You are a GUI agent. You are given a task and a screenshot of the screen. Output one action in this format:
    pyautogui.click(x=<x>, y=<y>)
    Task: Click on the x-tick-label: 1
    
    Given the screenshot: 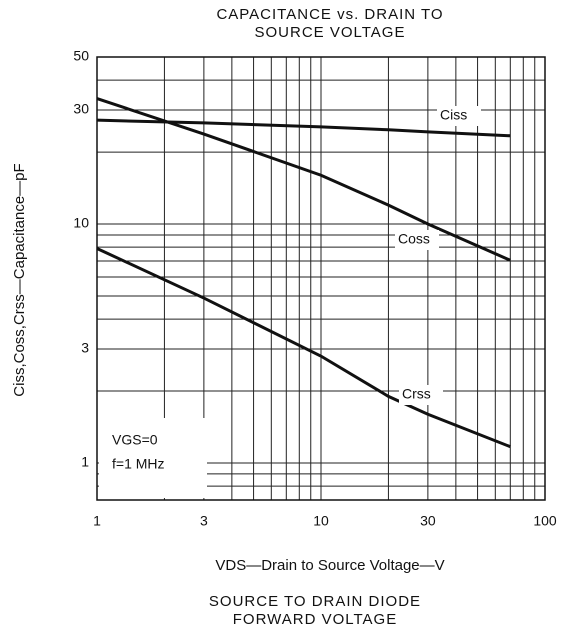 What is the action you would take?
    pyautogui.click(x=97, y=521)
    